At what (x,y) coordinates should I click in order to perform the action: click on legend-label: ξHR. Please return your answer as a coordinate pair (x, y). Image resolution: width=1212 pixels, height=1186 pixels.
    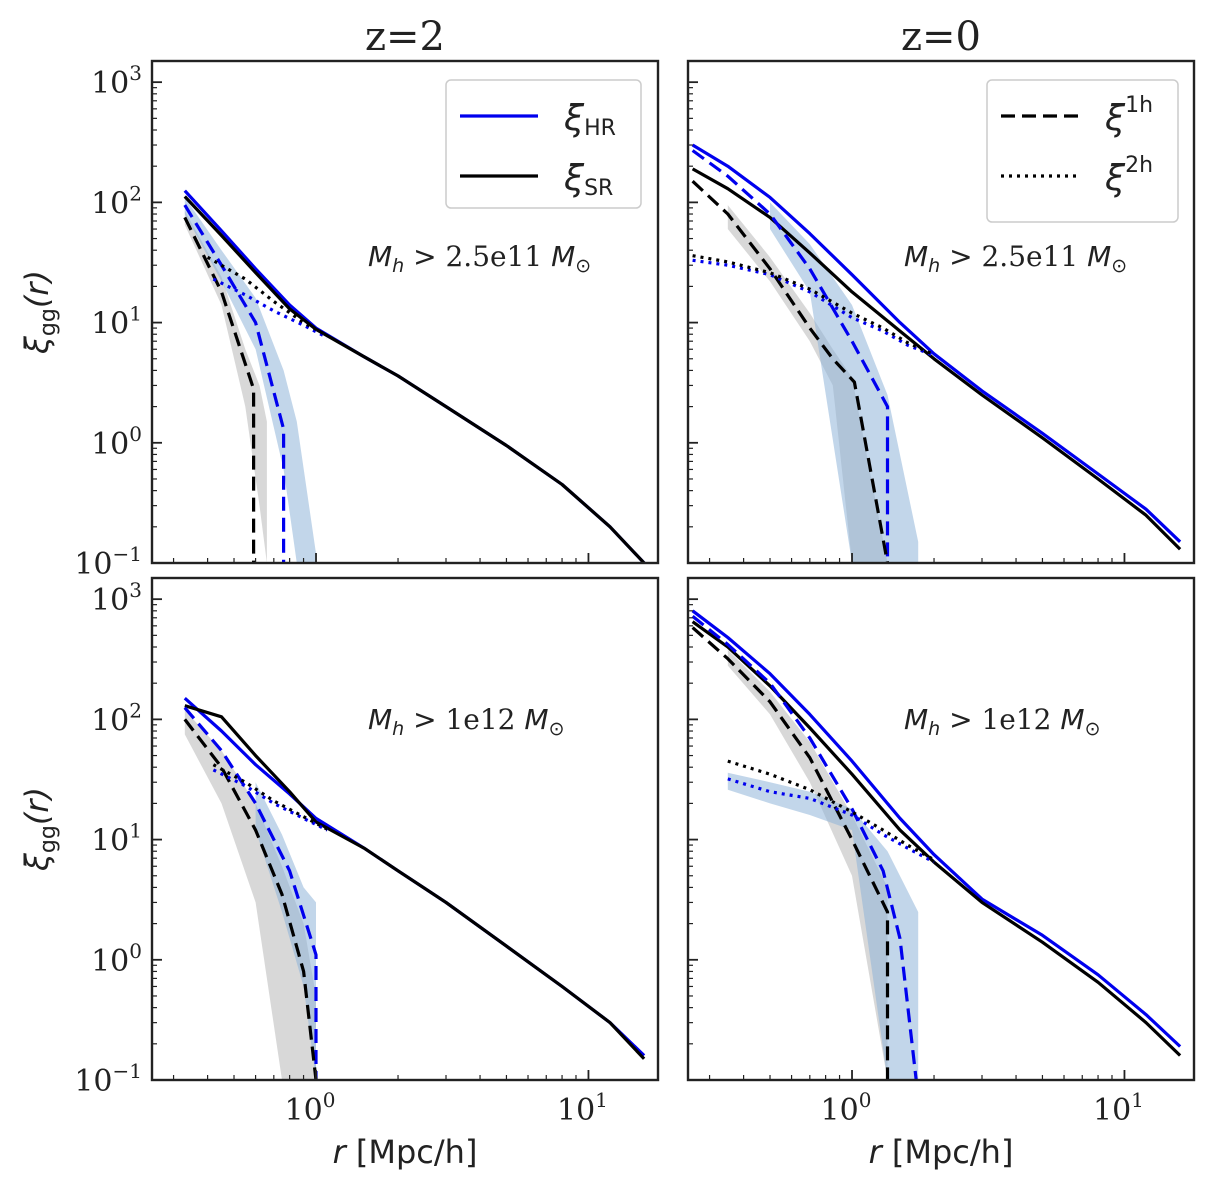
    Looking at the image, I should click on (589, 119).